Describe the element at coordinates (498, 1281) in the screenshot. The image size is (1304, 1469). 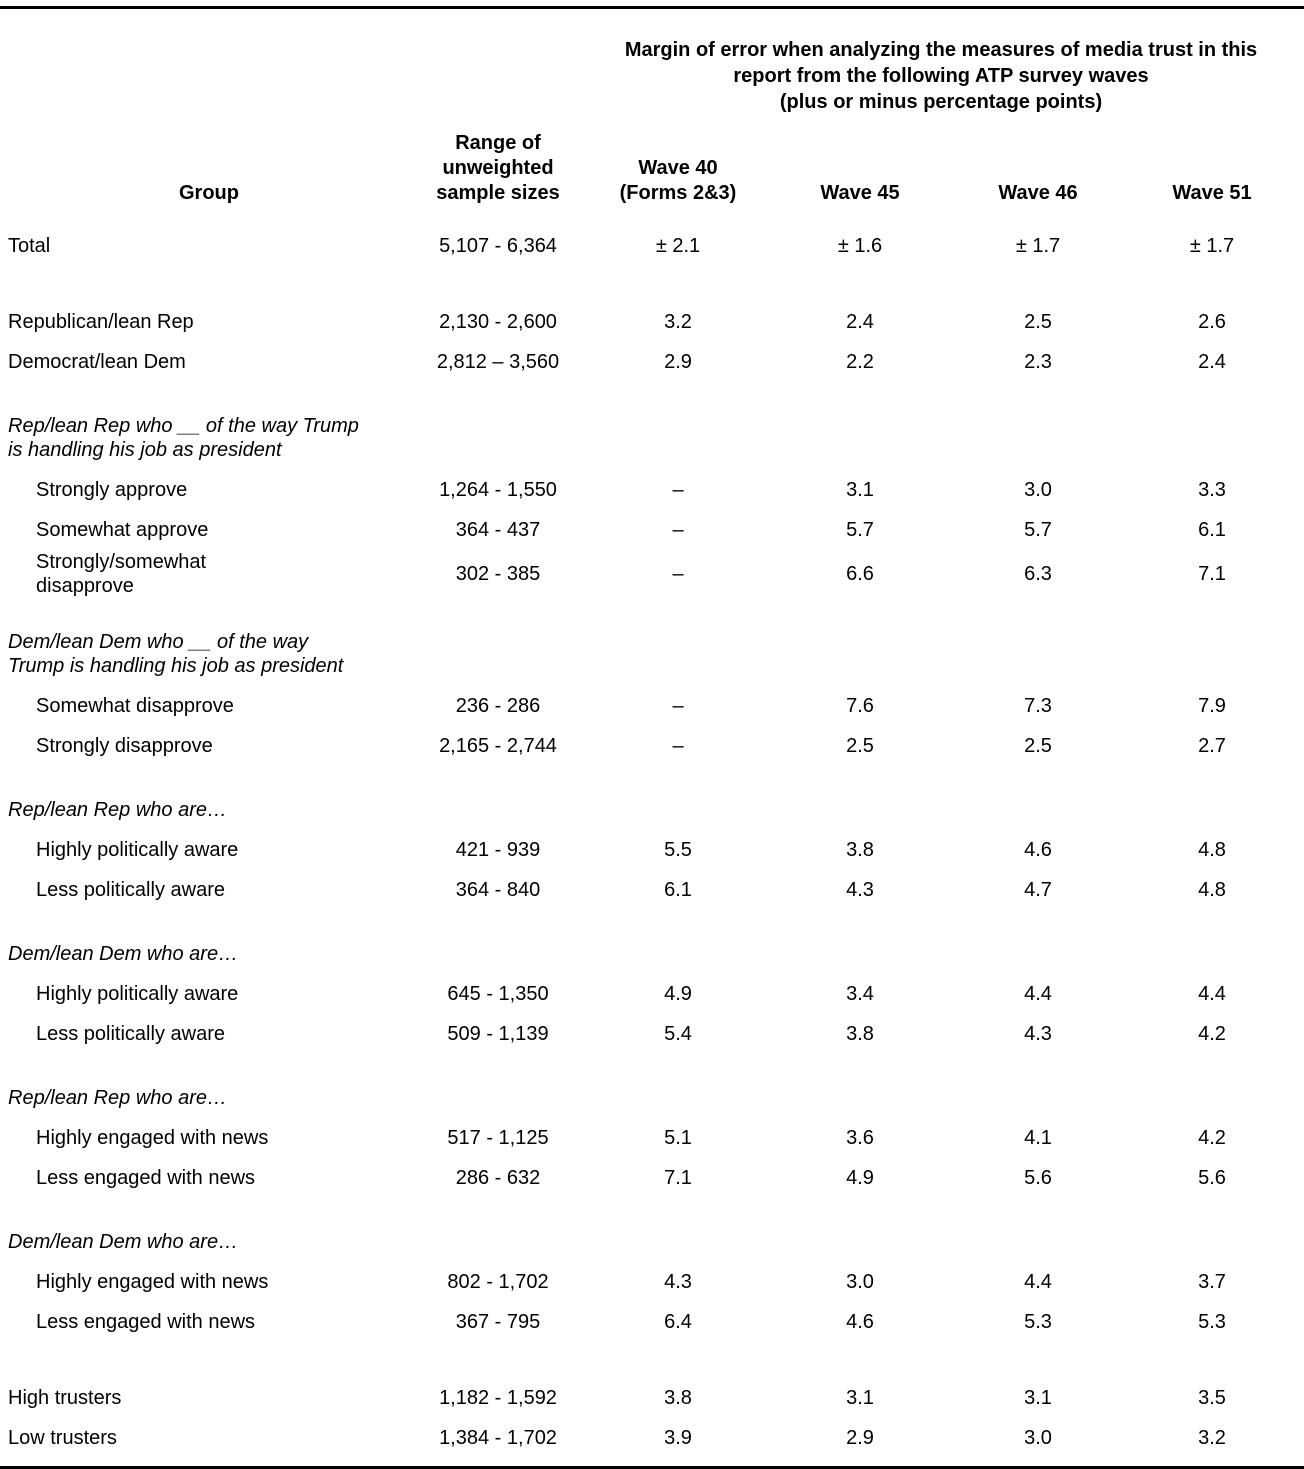
I see `cell-value: 802 - 1,702` at that location.